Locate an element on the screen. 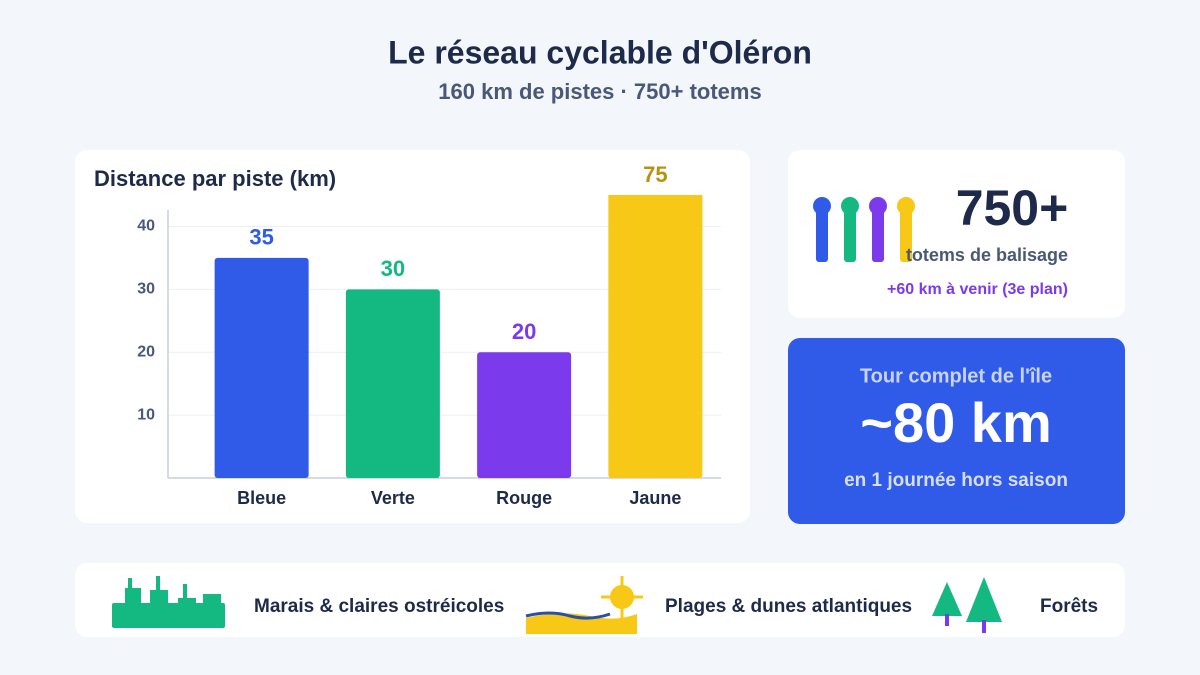 The width and height of the screenshot is (1200, 675). tour-label: Tour complet de l'île is located at coordinates (956, 376).